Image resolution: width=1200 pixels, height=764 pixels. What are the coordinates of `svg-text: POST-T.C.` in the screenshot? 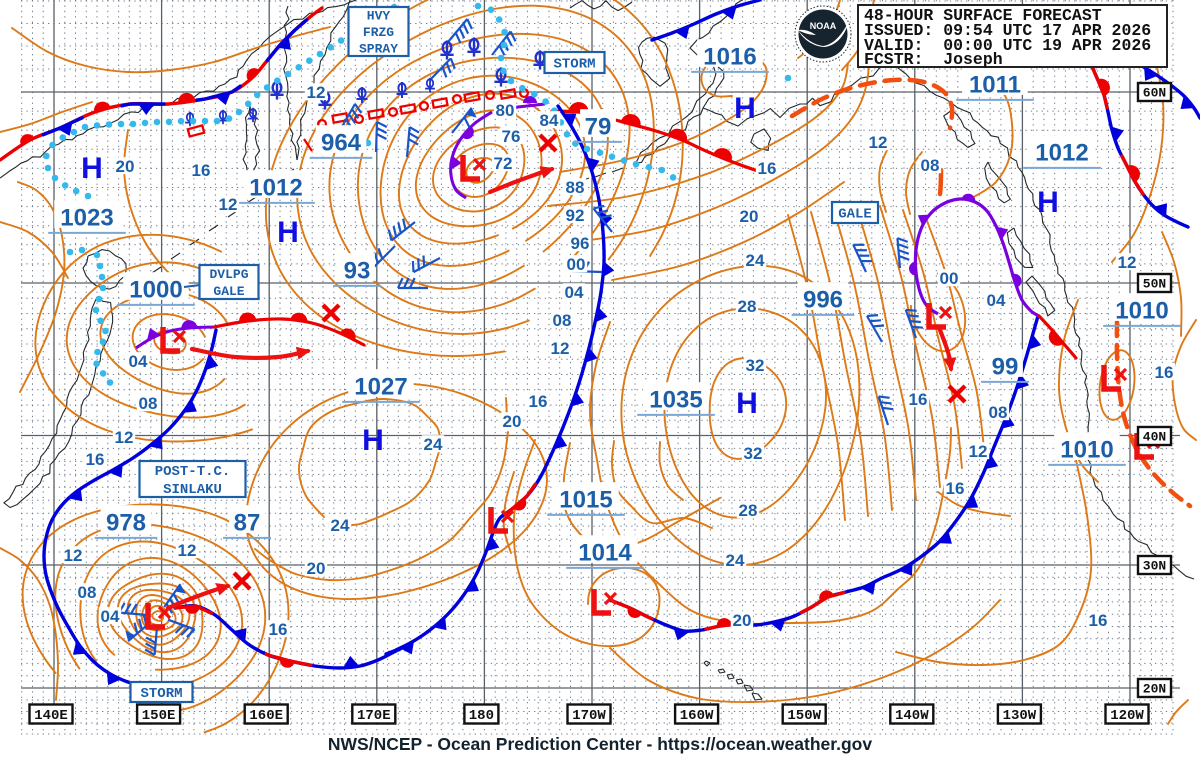 It's located at (193, 472).